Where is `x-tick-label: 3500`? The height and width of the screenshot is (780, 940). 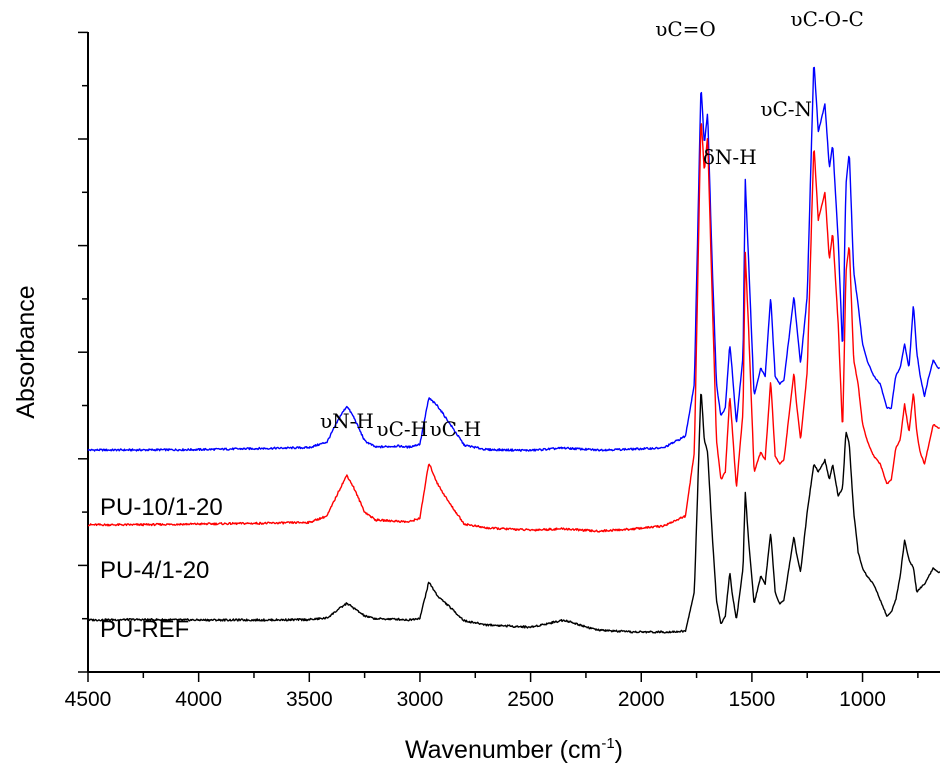 x-tick-label: 3500 is located at coordinates (309, 699).